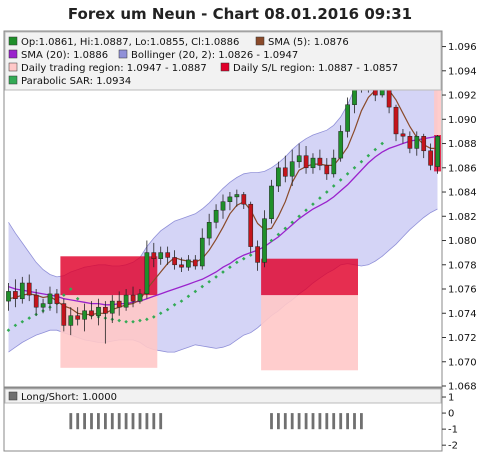 The image size is (480, 457). What do you see at coordinates (462, 193) in the screenshot?
I see `y-tick-label: 1.084` at bounding box center [462, 193].